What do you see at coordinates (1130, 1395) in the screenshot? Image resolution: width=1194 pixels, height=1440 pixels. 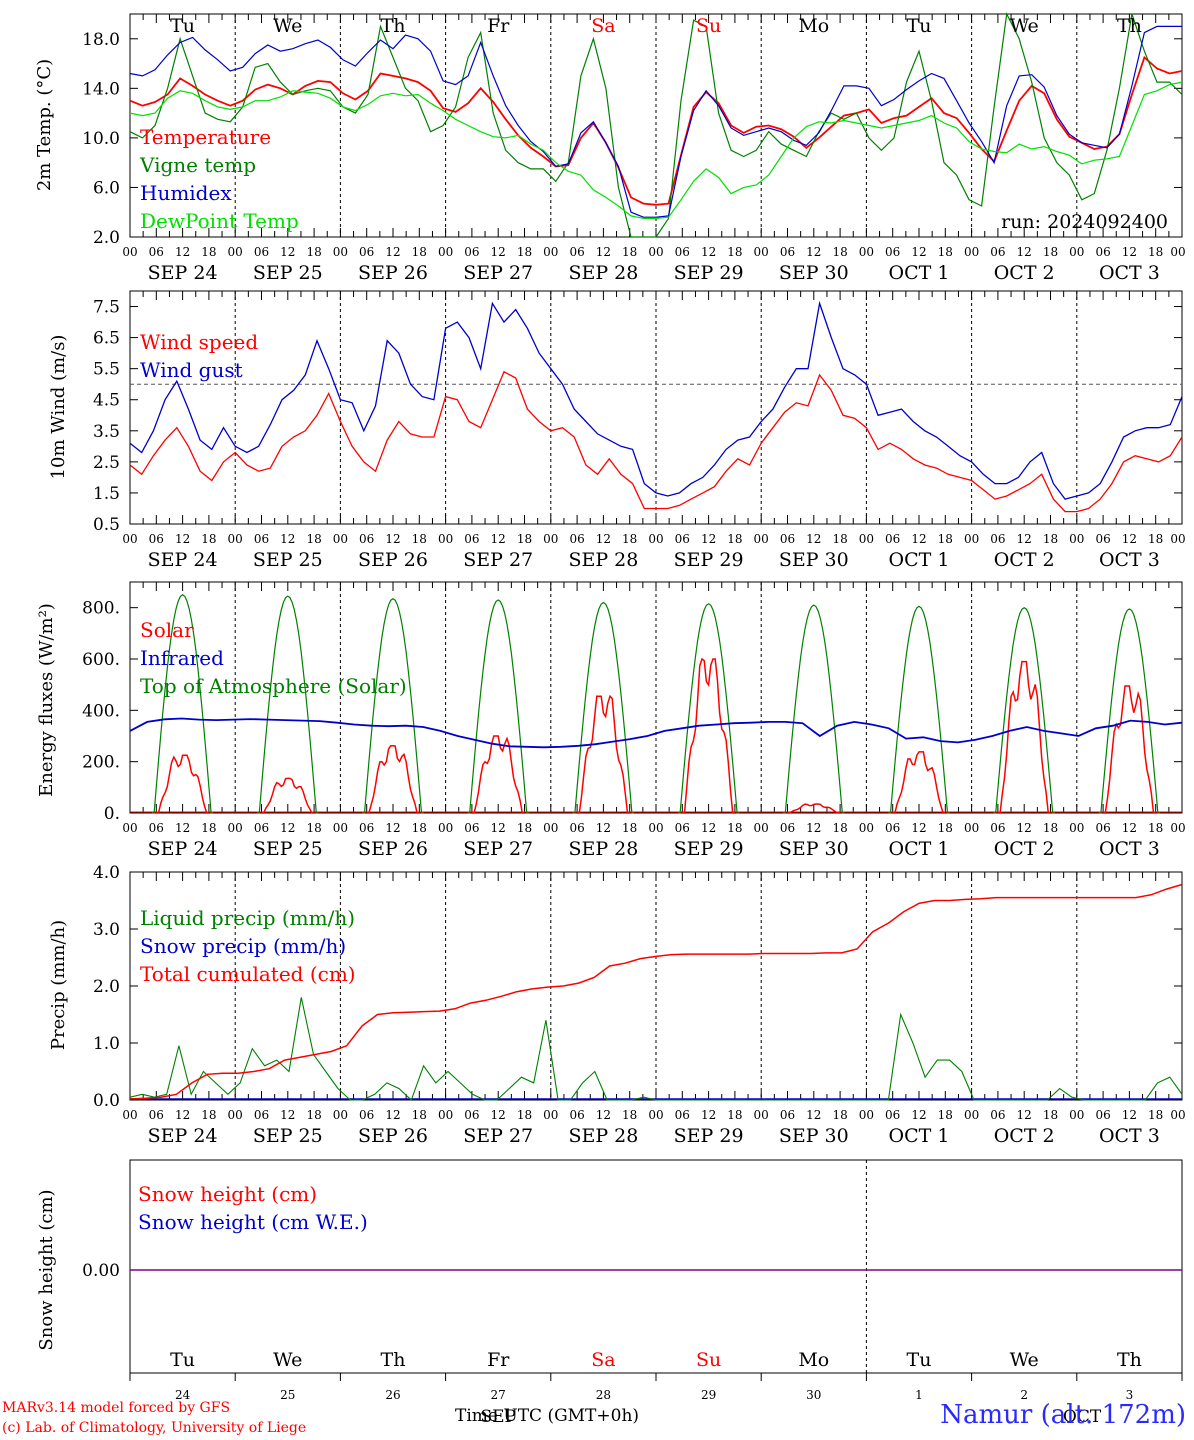 I see `day-number-label: 3` at bounding box center [1130, 1395].